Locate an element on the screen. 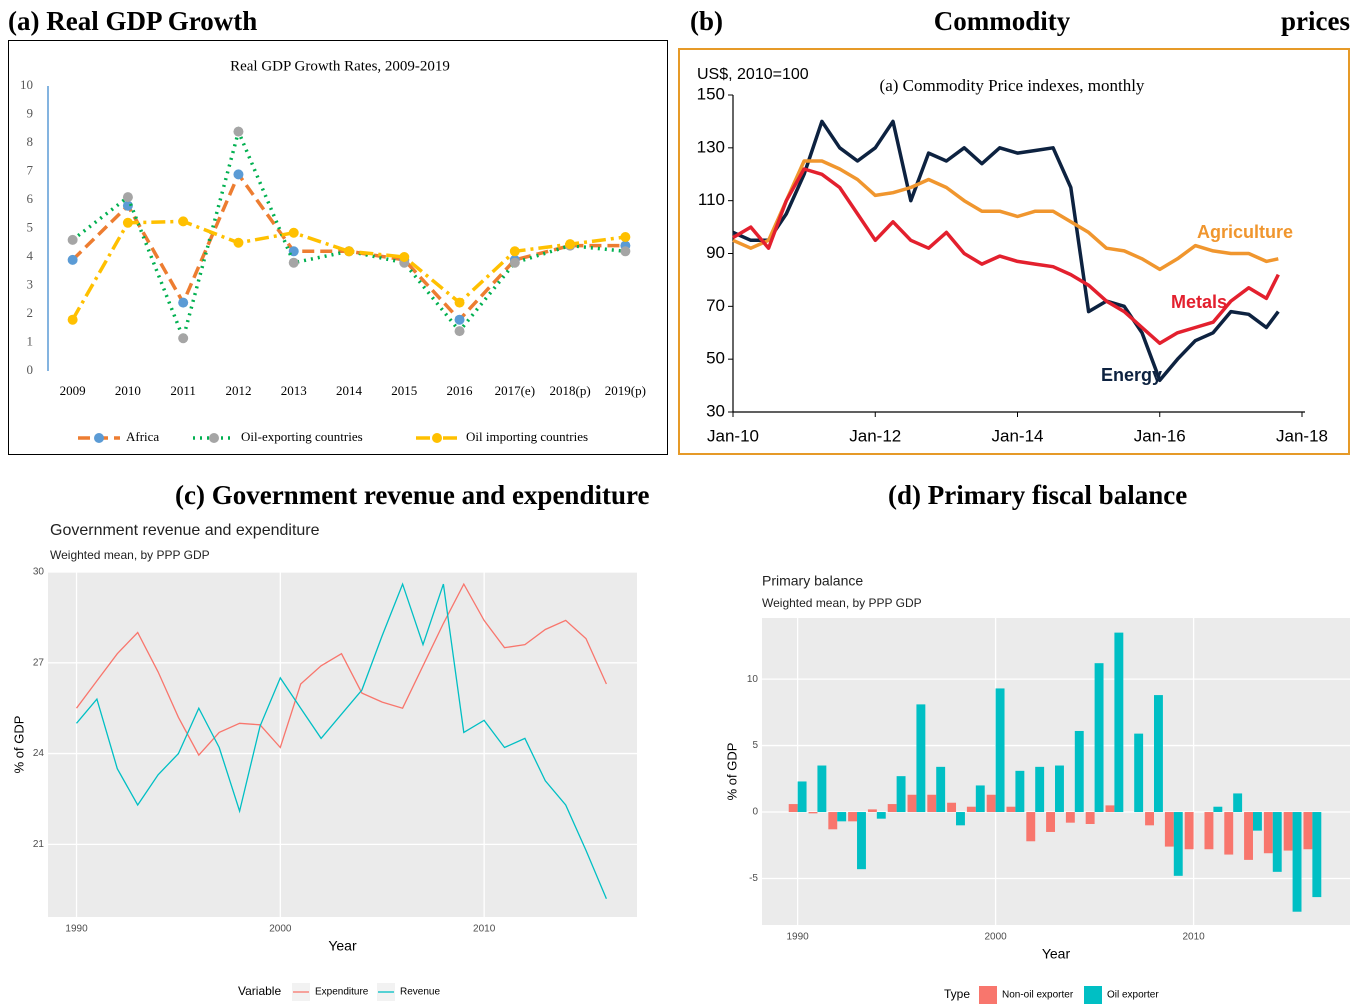 The width and height of the screenshot is (1367, 1005). y-tick-label: 50 is located at coordinates (715, 358).